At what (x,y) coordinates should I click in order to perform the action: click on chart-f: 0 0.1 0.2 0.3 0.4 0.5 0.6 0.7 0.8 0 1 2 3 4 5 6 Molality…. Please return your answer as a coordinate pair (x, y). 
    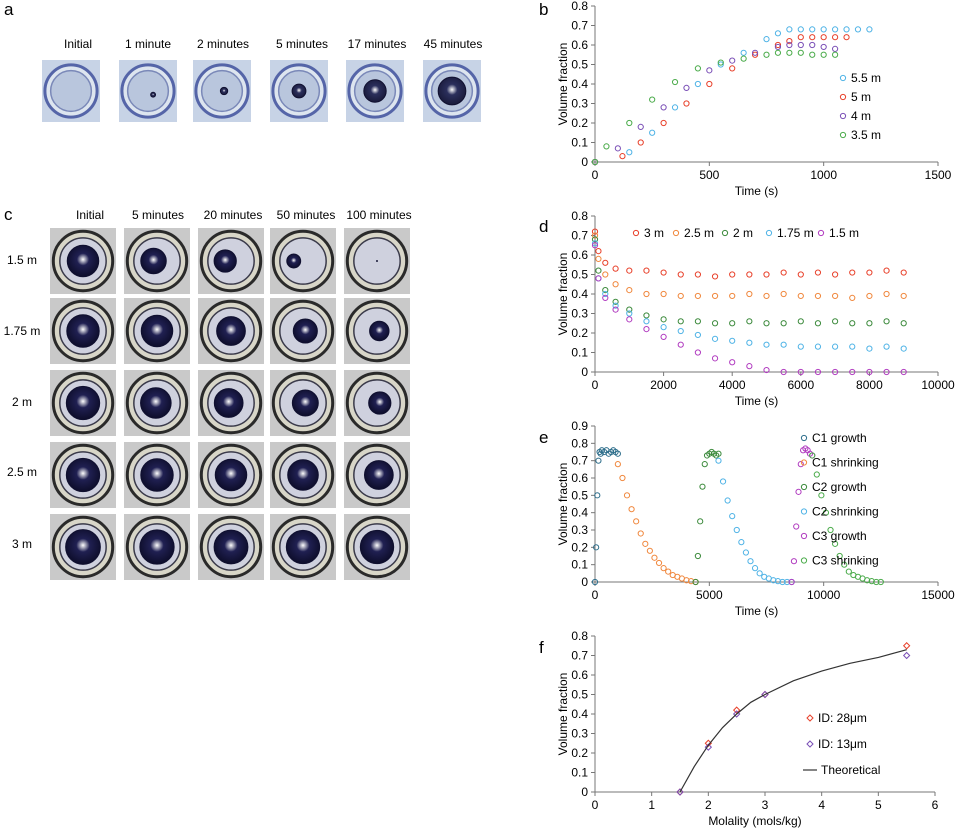
    Looking at the image, I should click on (747, 728).